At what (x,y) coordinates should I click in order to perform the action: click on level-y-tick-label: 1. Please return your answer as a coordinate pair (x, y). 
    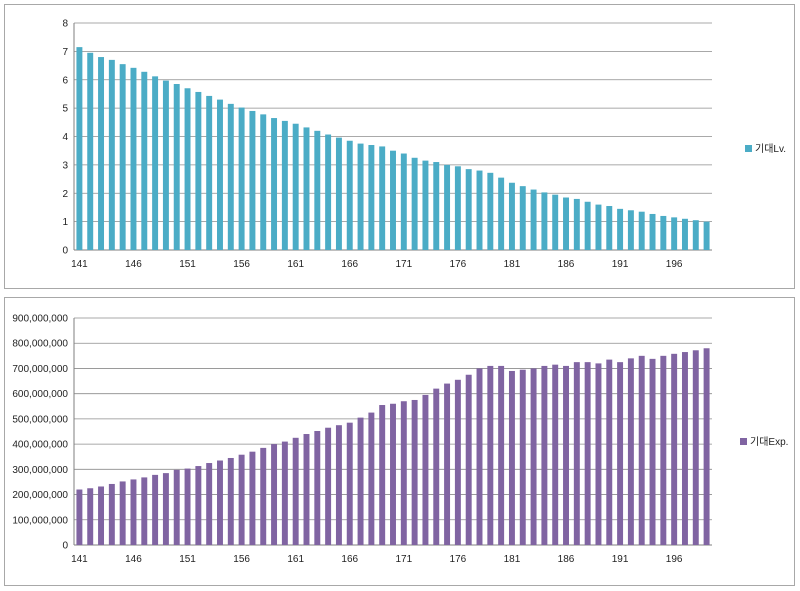
    Looking at the image, I should click on (65, 222).